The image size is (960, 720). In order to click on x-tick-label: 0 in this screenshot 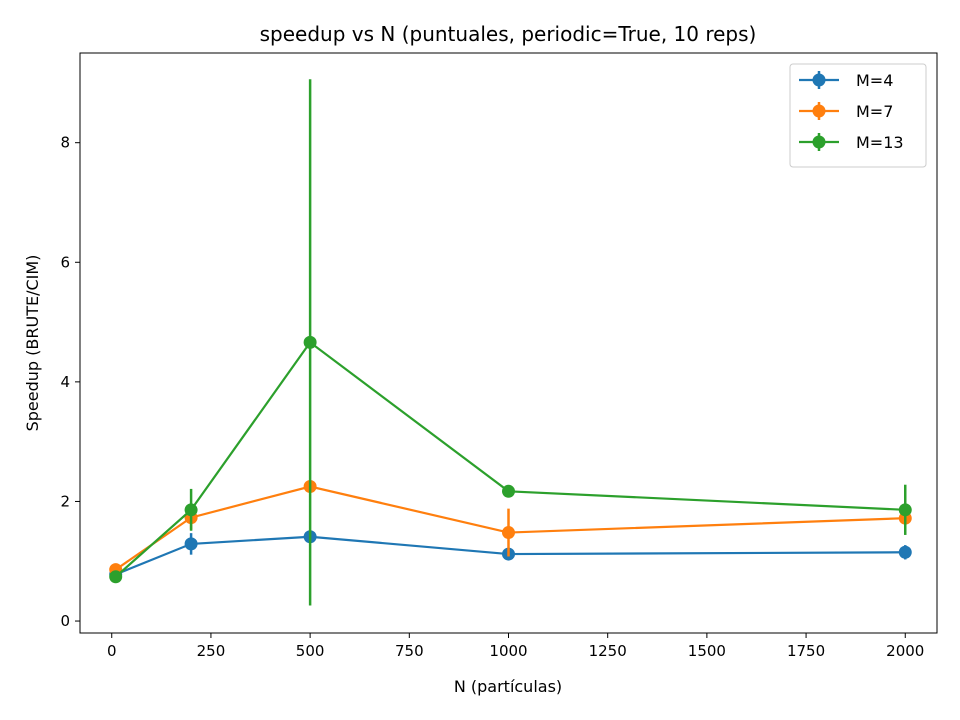, I will do `click(112, 651)`.